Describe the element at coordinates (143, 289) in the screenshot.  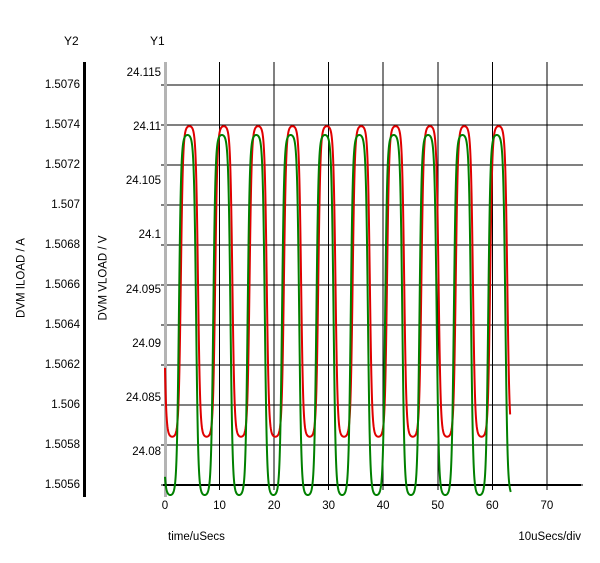
I see `y1-tick-label: 24.095` at that location.